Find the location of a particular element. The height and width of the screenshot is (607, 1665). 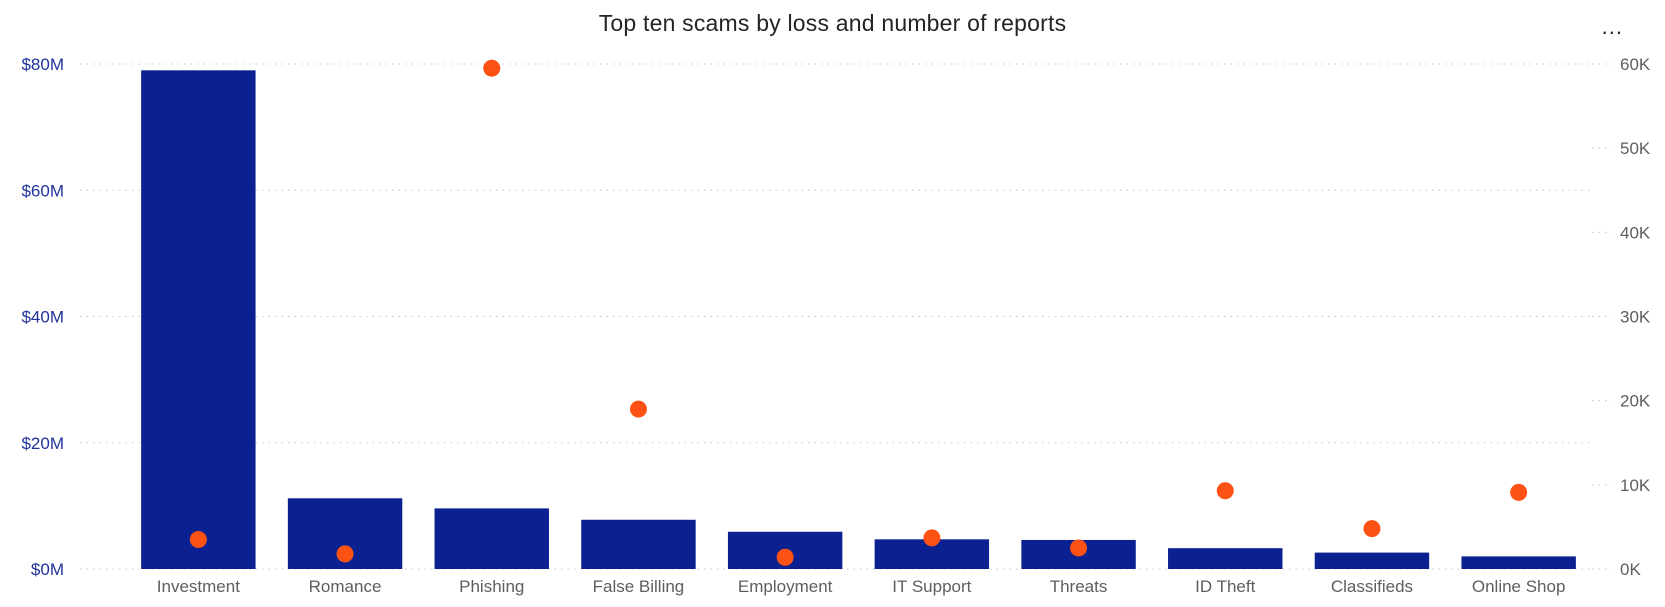

right-tick-label: 60K is located at coordinates (1635, 64).